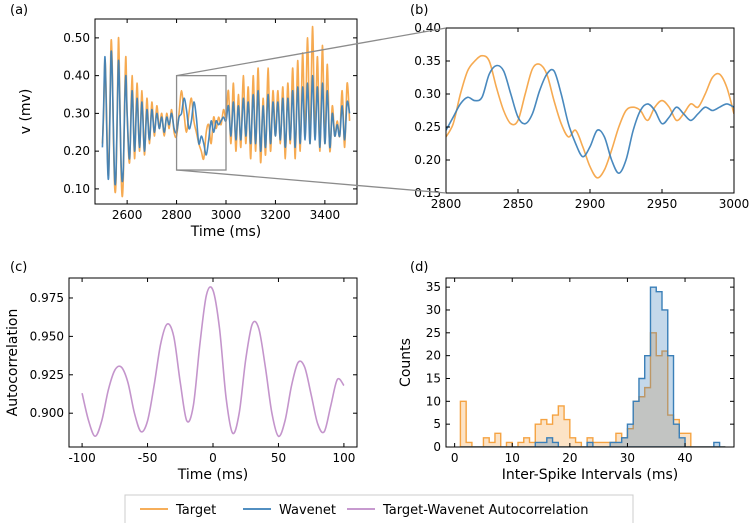  Describe the element at coordinates (437, 447) in the screenshot. I see `y-tick-label: 0` at that location.